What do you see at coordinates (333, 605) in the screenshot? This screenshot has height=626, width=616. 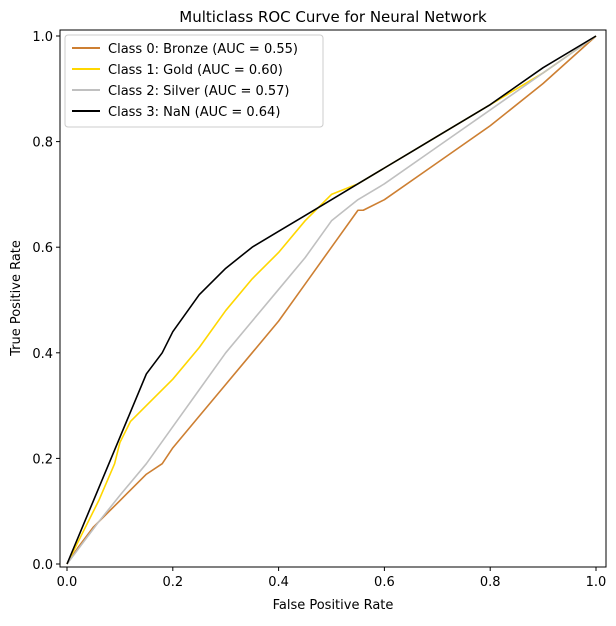 I see `x-axis-label: False Positive Rate` at bounding box center [333, 605].